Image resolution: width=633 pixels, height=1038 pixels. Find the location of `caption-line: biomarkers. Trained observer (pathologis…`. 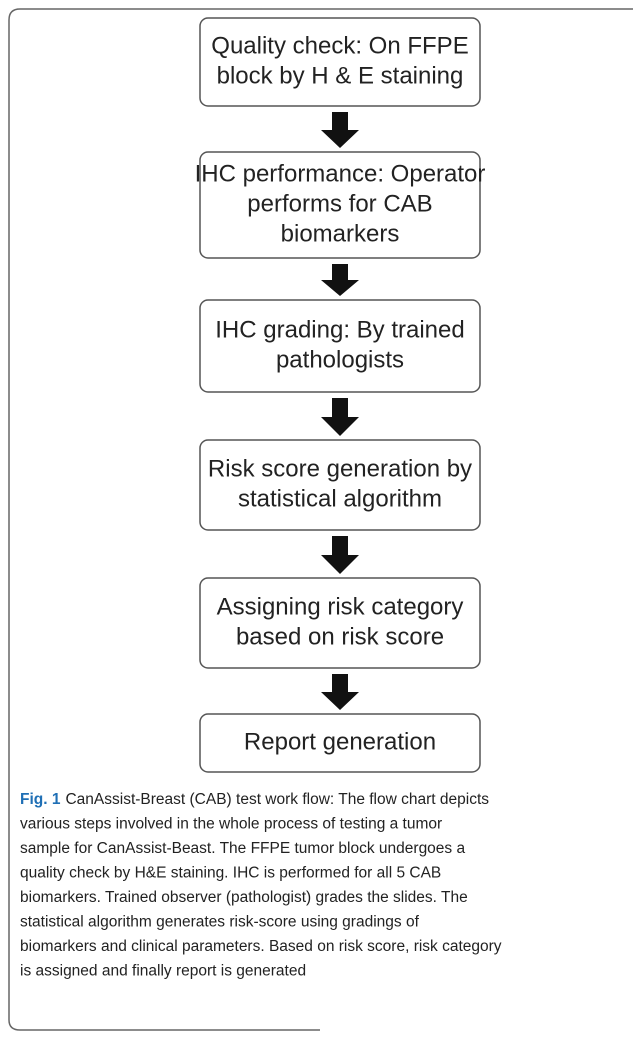

caption-line: biomarkers. Trained observer (pathologis… is located at coordinates (244, 897).